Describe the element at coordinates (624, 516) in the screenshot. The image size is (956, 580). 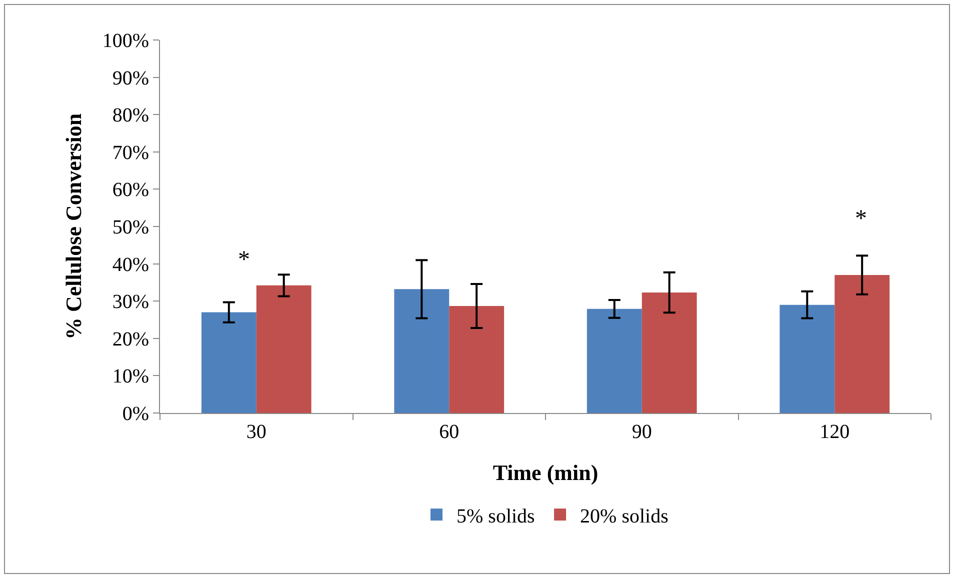
I see `legend-label: 20% solids` at that location.